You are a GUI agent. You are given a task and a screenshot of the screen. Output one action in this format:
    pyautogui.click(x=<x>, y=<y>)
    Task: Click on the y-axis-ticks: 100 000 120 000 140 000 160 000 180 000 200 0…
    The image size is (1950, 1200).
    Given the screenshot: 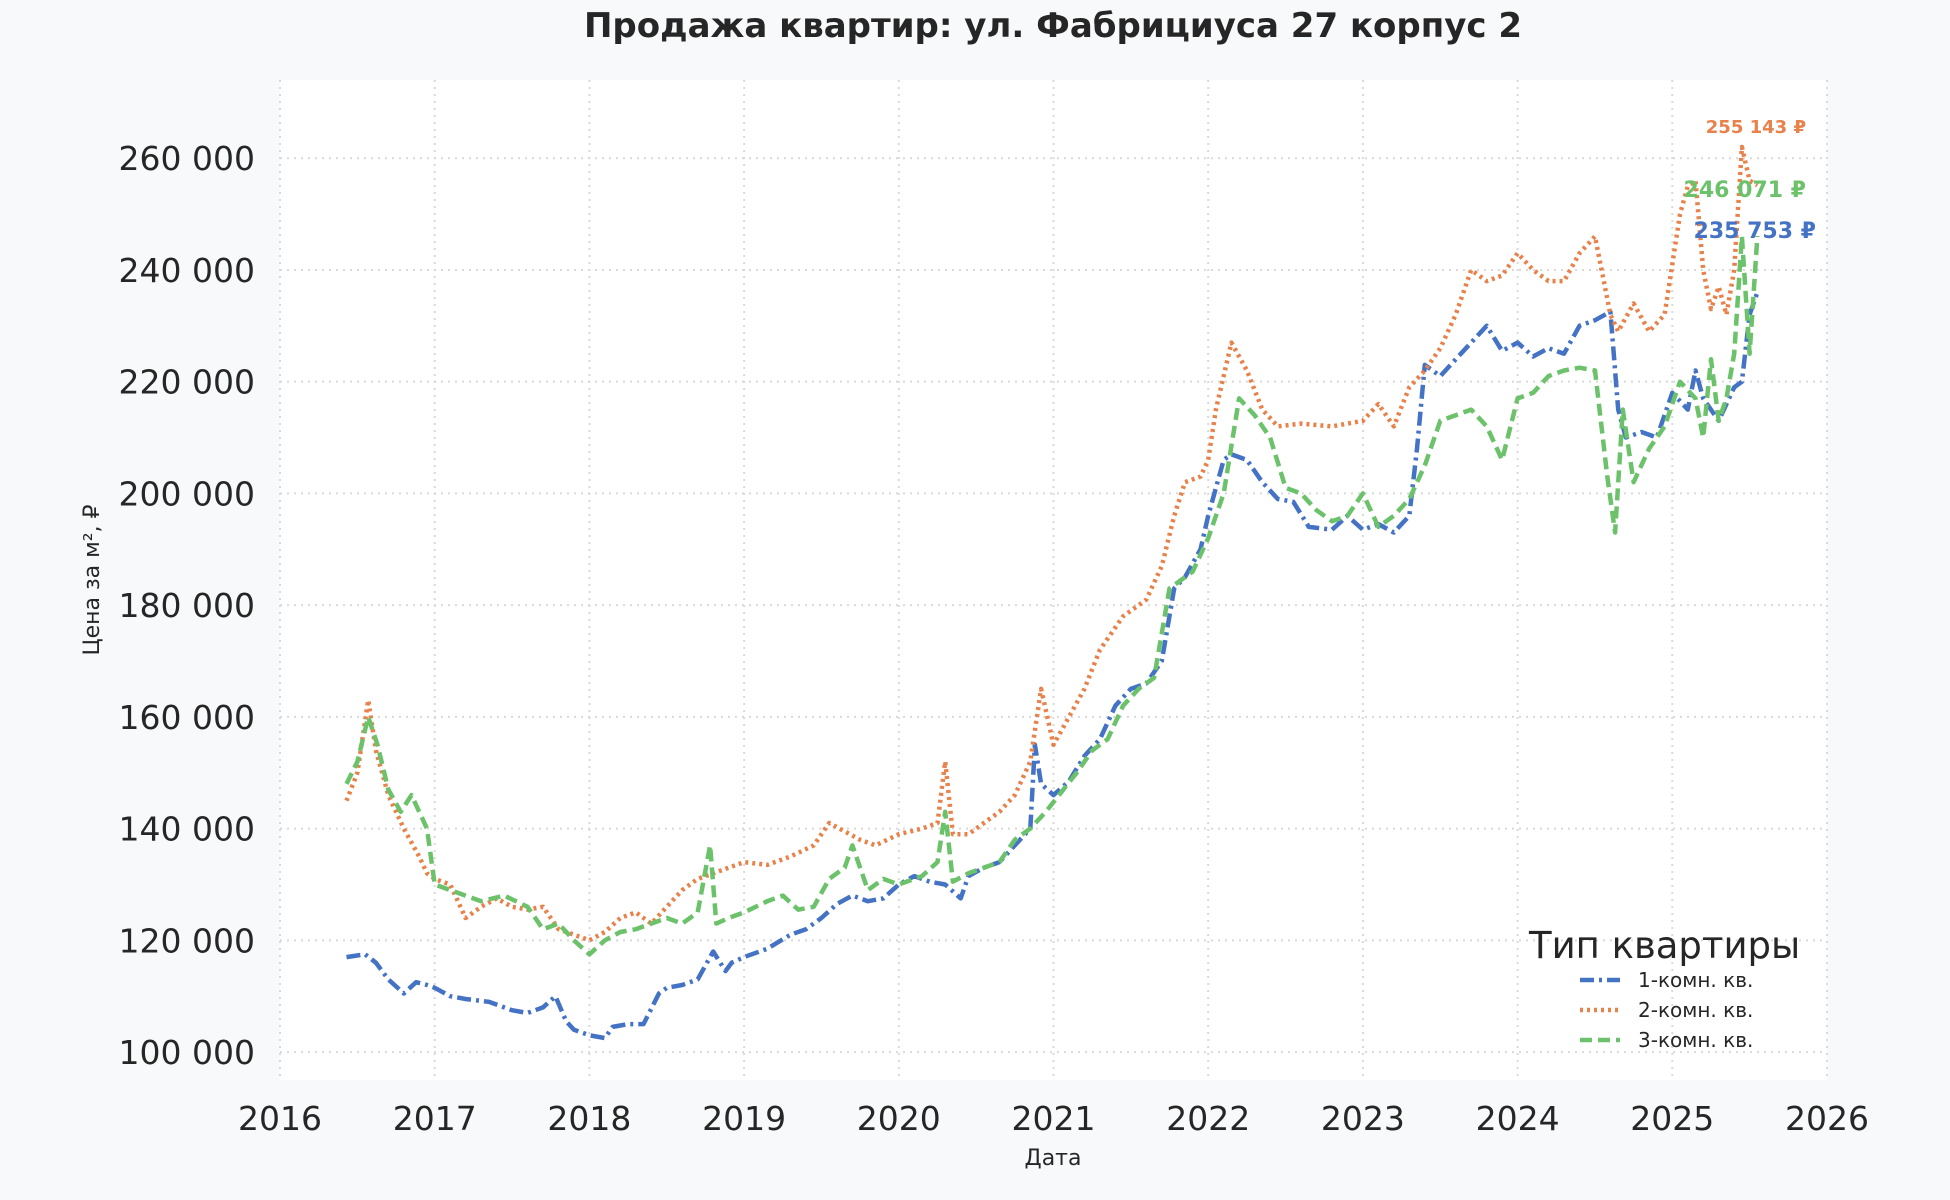 What is the action you would take?
    pyautogui.click(x=187, y=605)
    